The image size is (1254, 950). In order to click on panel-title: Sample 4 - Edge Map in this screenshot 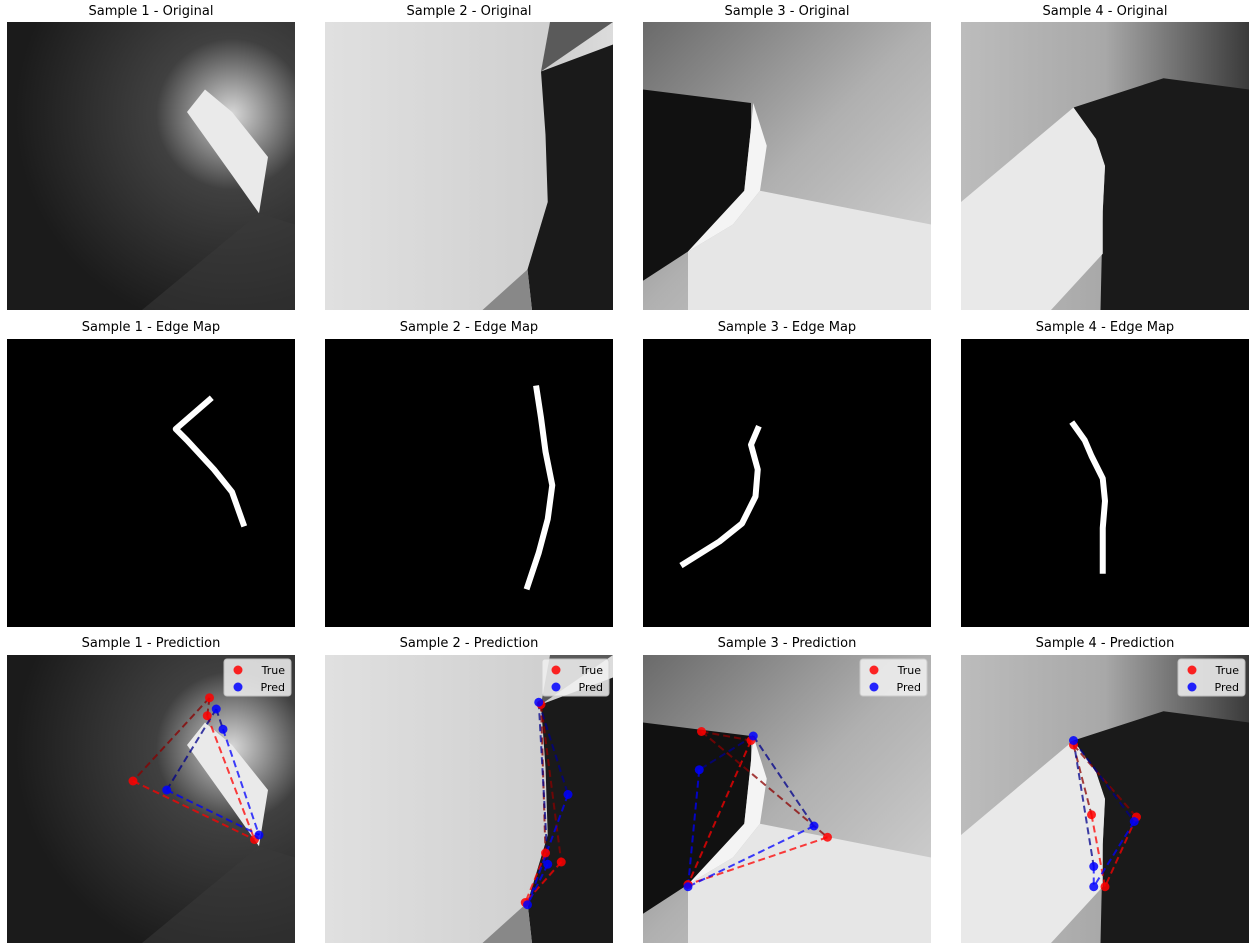, I will do `click(1105, 327)`.